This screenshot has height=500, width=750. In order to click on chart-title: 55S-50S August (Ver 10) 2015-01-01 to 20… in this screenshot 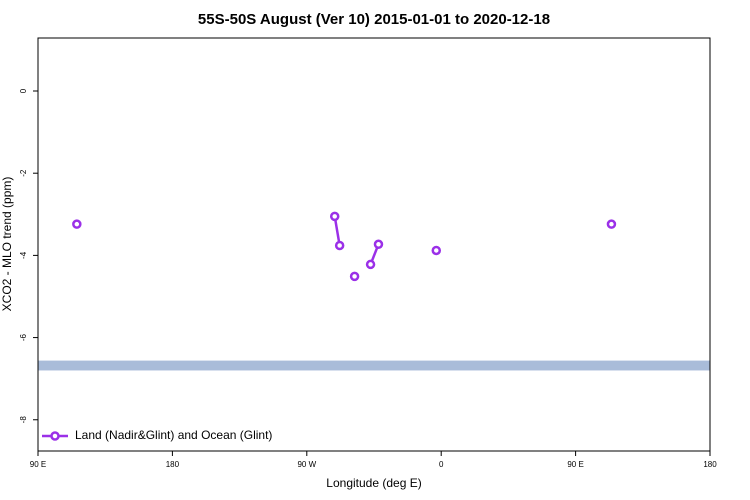, I will do `click(374, 19)`.